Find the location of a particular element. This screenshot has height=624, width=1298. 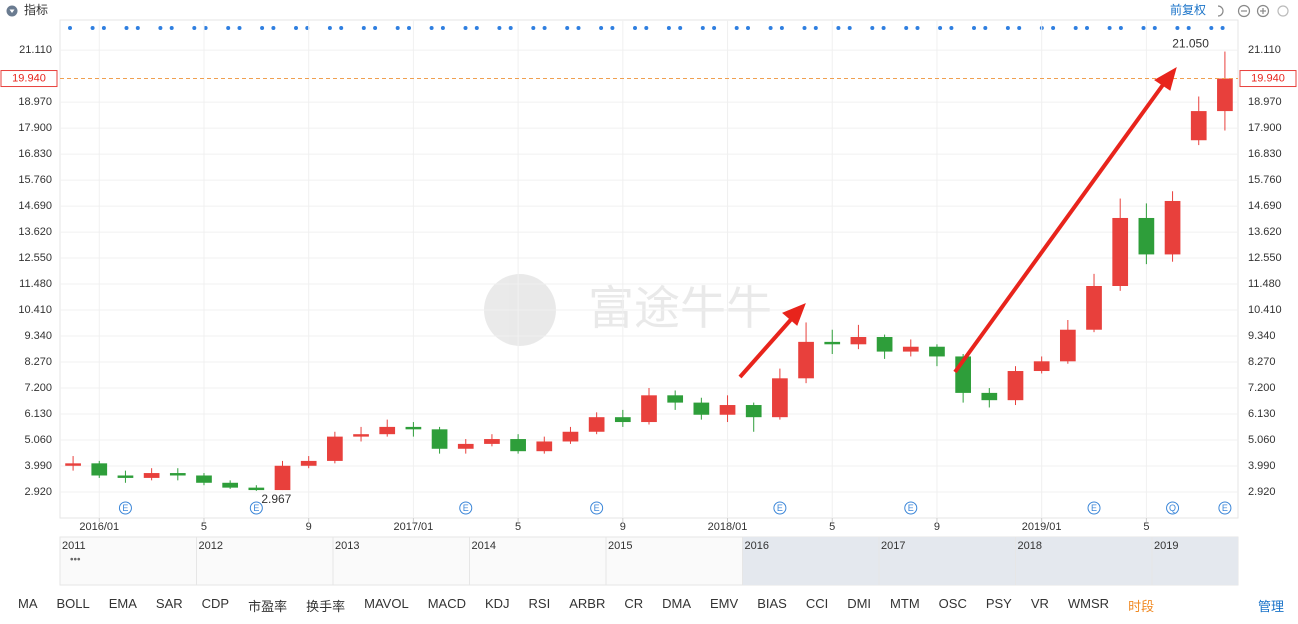

navigator-handle: ••• is located at coordinates (75, 560).